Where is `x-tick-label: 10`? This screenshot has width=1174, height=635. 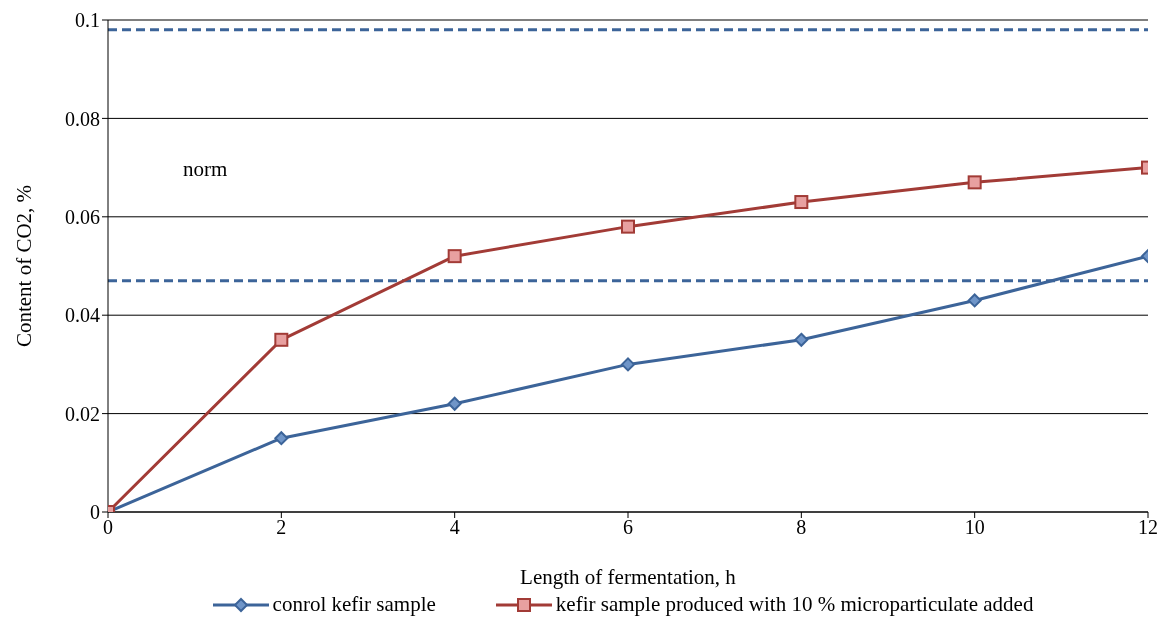
x-tick-label: 10 is located at coordinates (974, 527).